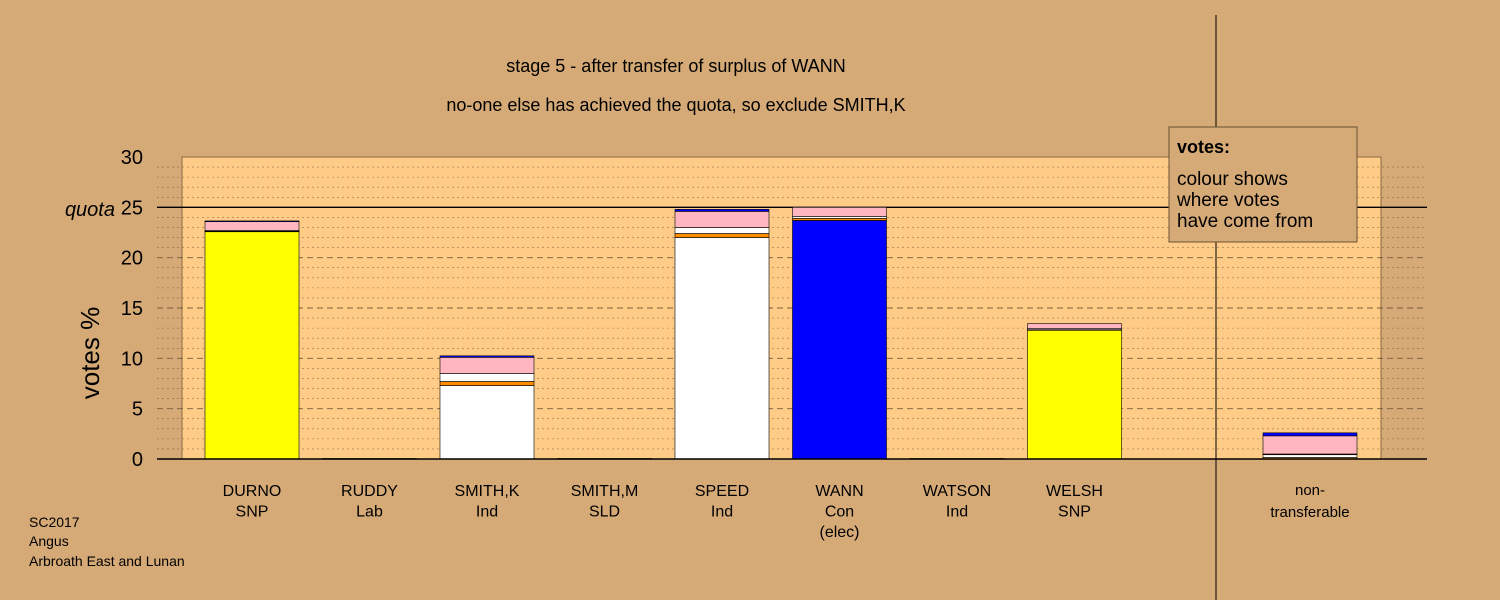 This screenshot has width=1500, height=600. Describe the element at coordinates (839, 491) in the screenshot. I see `candidate-name: WANN` at that location.